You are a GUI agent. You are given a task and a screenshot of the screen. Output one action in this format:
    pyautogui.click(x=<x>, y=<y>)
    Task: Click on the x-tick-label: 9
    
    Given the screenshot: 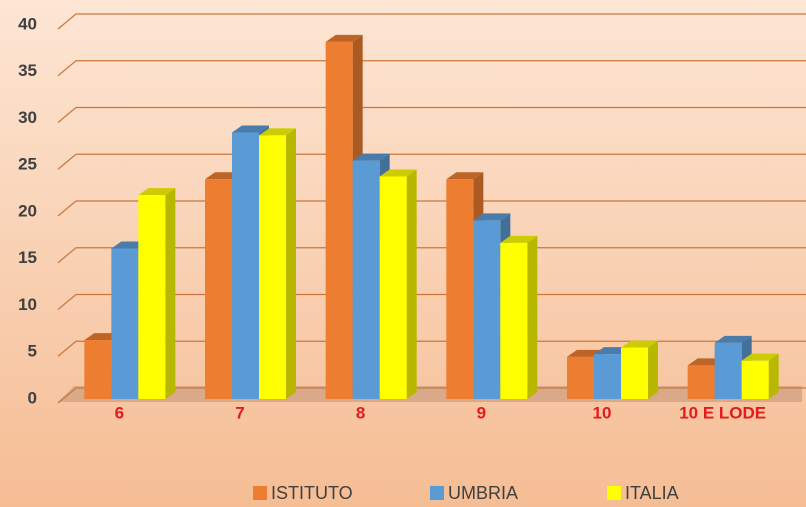 What is the action you would take?
    pyautogui.click(x=481, y=412)
    